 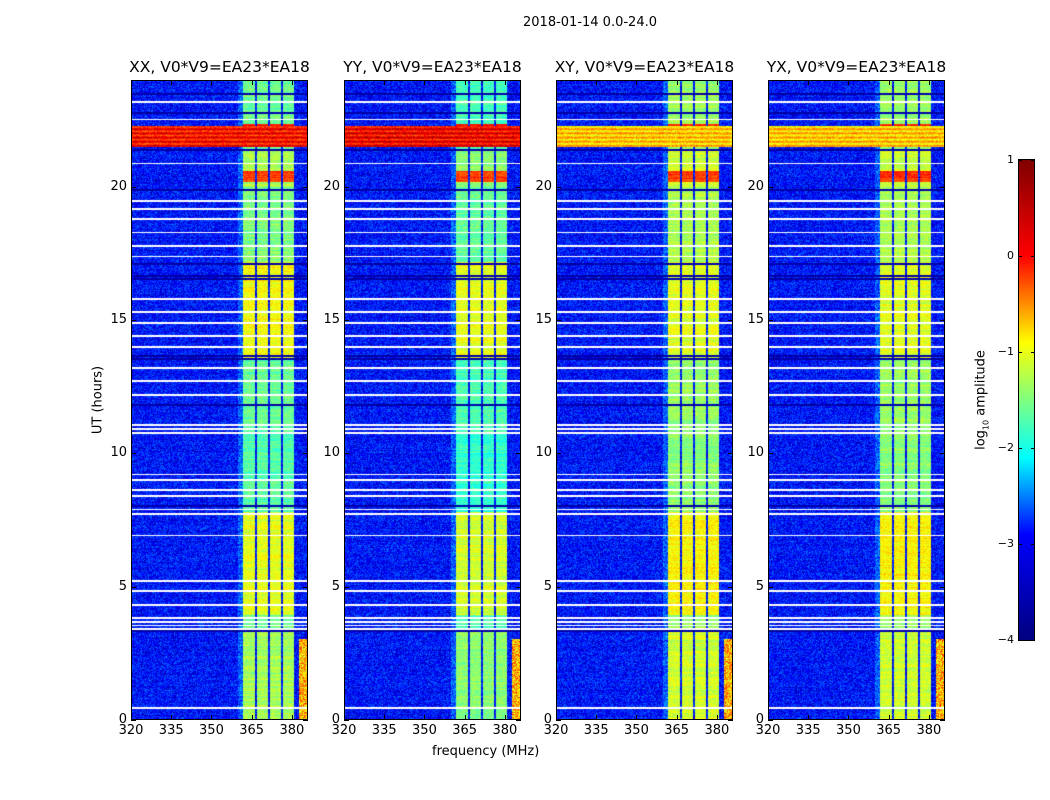 What do you see at coordinates (505, 730) in the screenshot?
I see `x-tick-label: 380` at bounding box center [505, 730].